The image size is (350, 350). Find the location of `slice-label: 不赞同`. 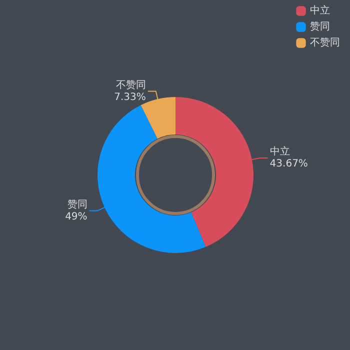

slice-label: 不赞同 is located at coordinates (131, 84).